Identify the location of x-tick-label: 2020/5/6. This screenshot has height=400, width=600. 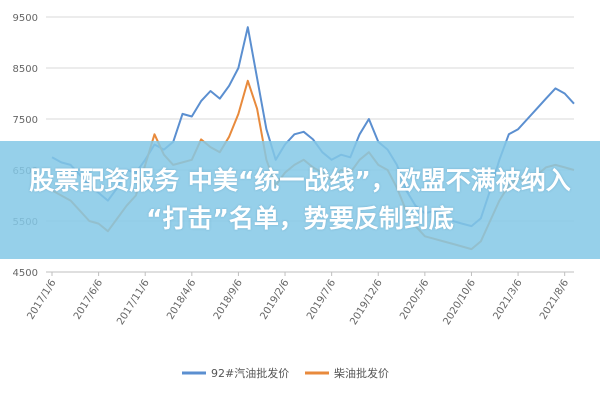
(414, 300).